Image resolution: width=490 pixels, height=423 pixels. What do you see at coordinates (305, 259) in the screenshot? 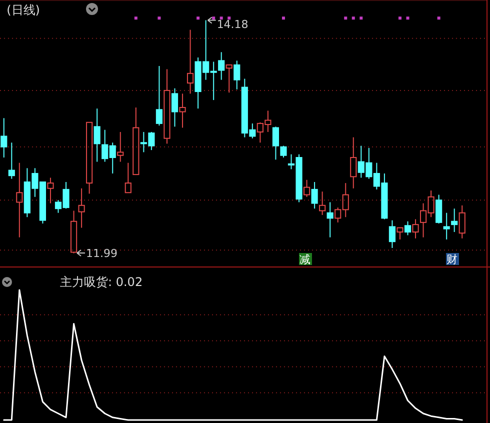
I see `annotation: 减` at bounding box center [305, 259].